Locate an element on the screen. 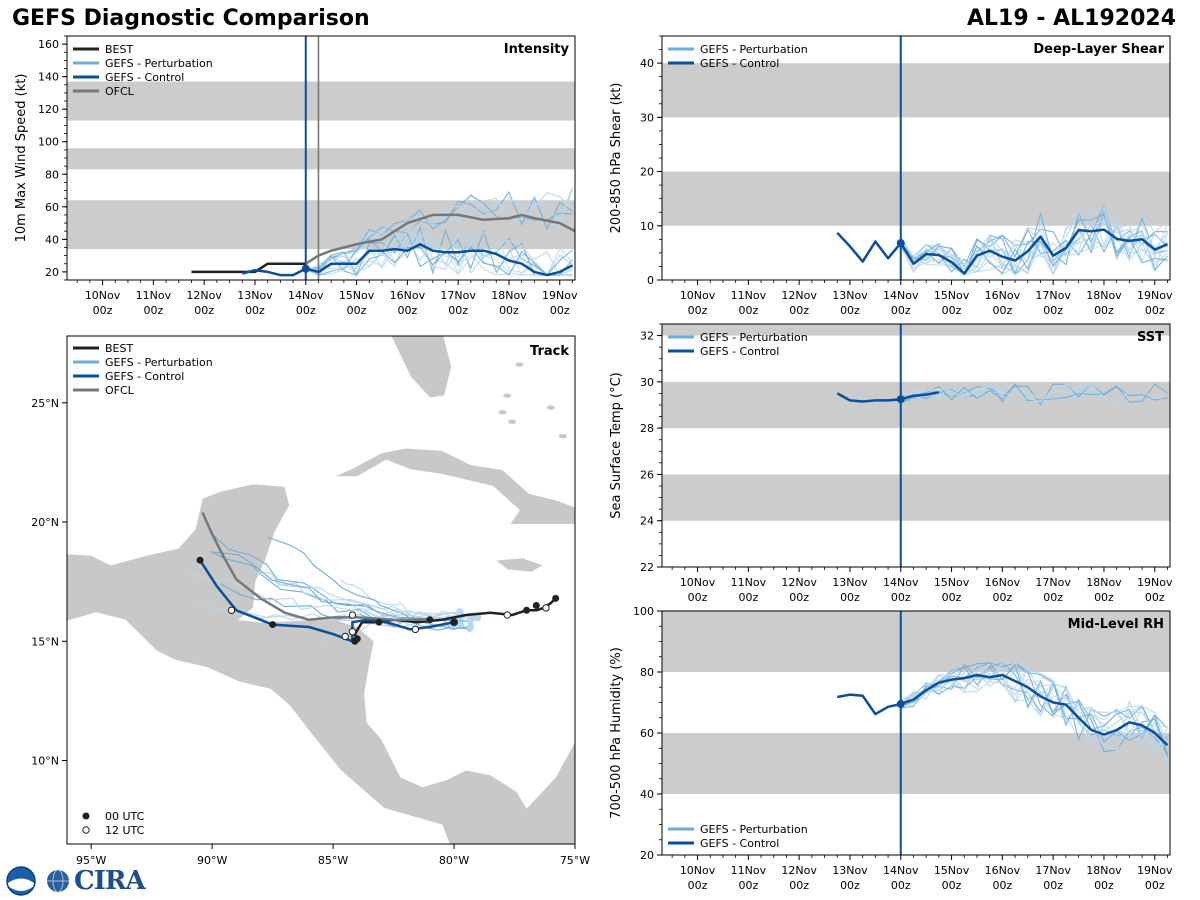 The width and height of the screenshot is (1200, 900). intensity-series-control is located at coordinates (407, 259).